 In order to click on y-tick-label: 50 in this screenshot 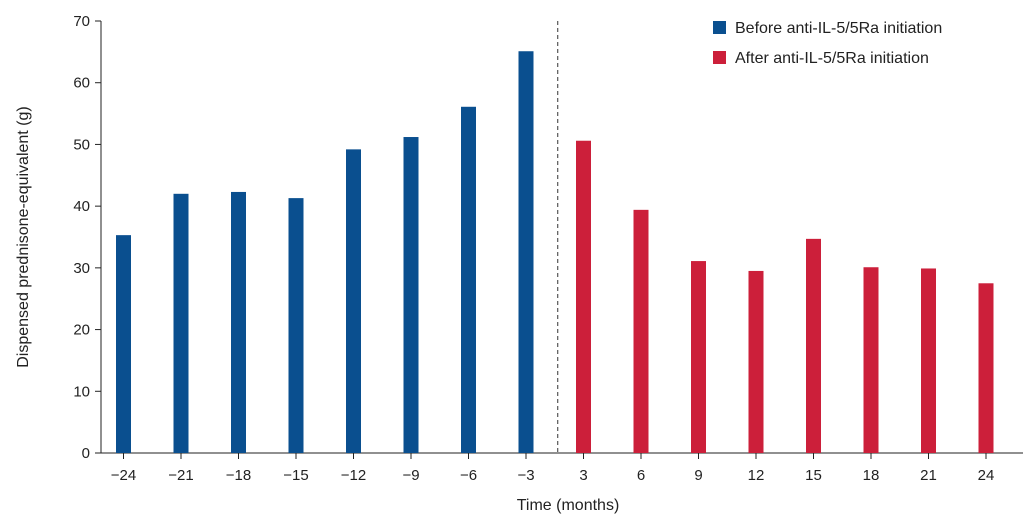, I will do `click(81, 144)`.